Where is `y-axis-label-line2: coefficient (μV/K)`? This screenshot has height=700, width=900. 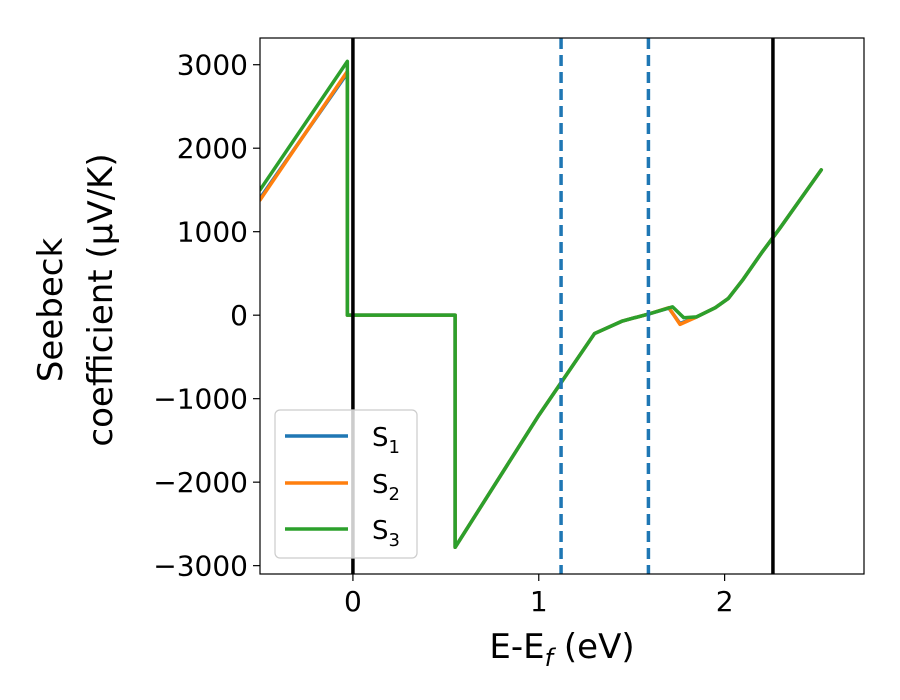 y-axis-label-line2: coefficient (μV/K) is located at coordinates (101, 299).